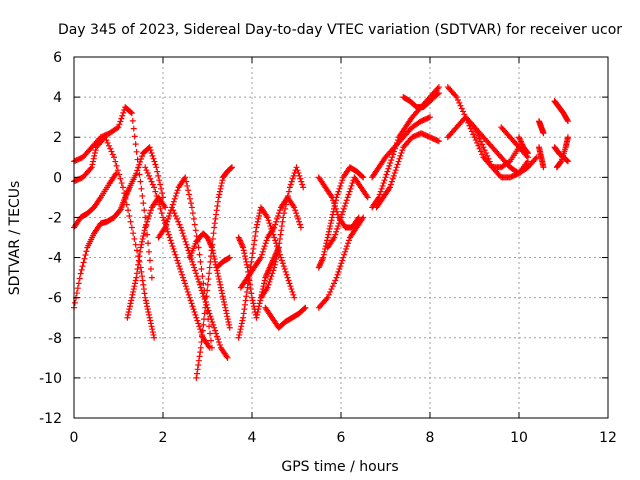 The height and width of the screenshot is (480, 640). Describe the element at coordinates (57, 178) in the screenshot. I see `y-tick-label: 0` at that location.